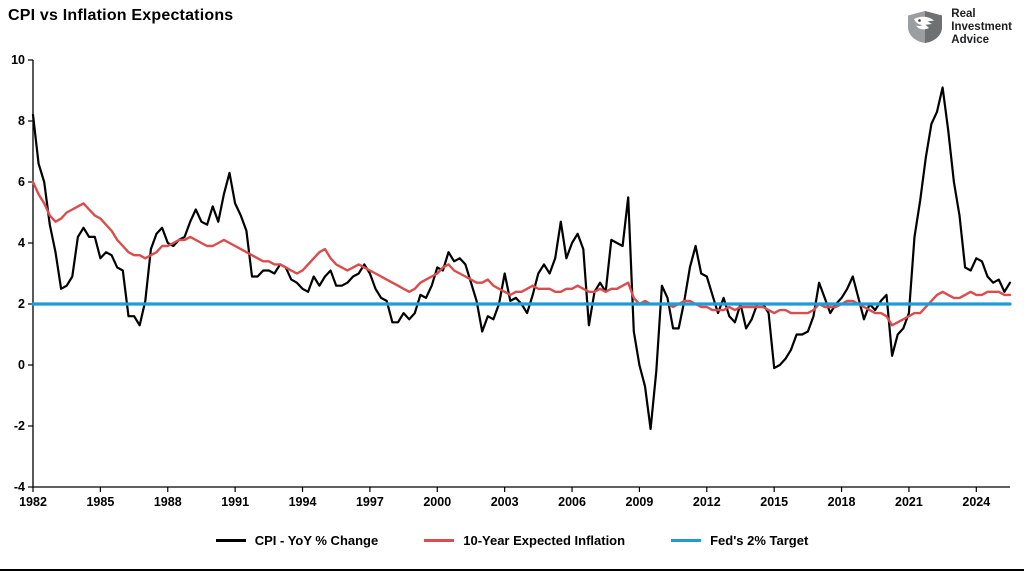 Image resolution: width=1024 pixels, height=571 pixels. What do you see at coordinates (303, 502) in the screenshot?
I see `x-tick-label: 1994` at bounding box center [303, 502].